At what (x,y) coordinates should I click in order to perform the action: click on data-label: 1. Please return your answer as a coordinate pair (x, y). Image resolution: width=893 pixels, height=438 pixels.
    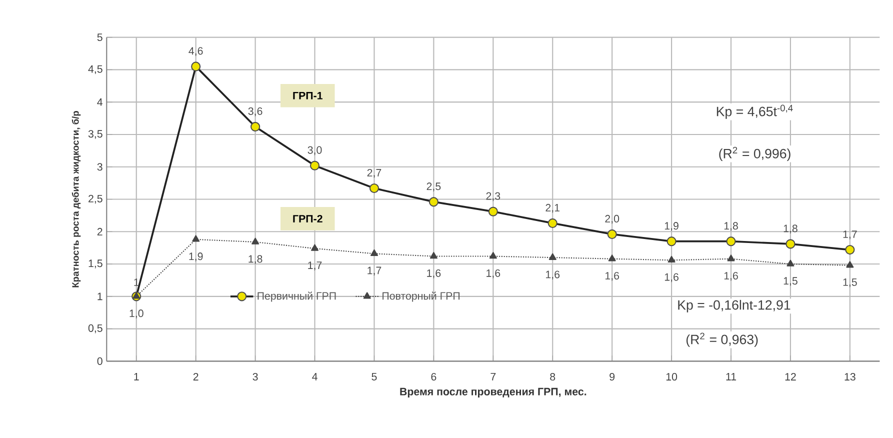
    Looking at the image, I should click on (136, 282).